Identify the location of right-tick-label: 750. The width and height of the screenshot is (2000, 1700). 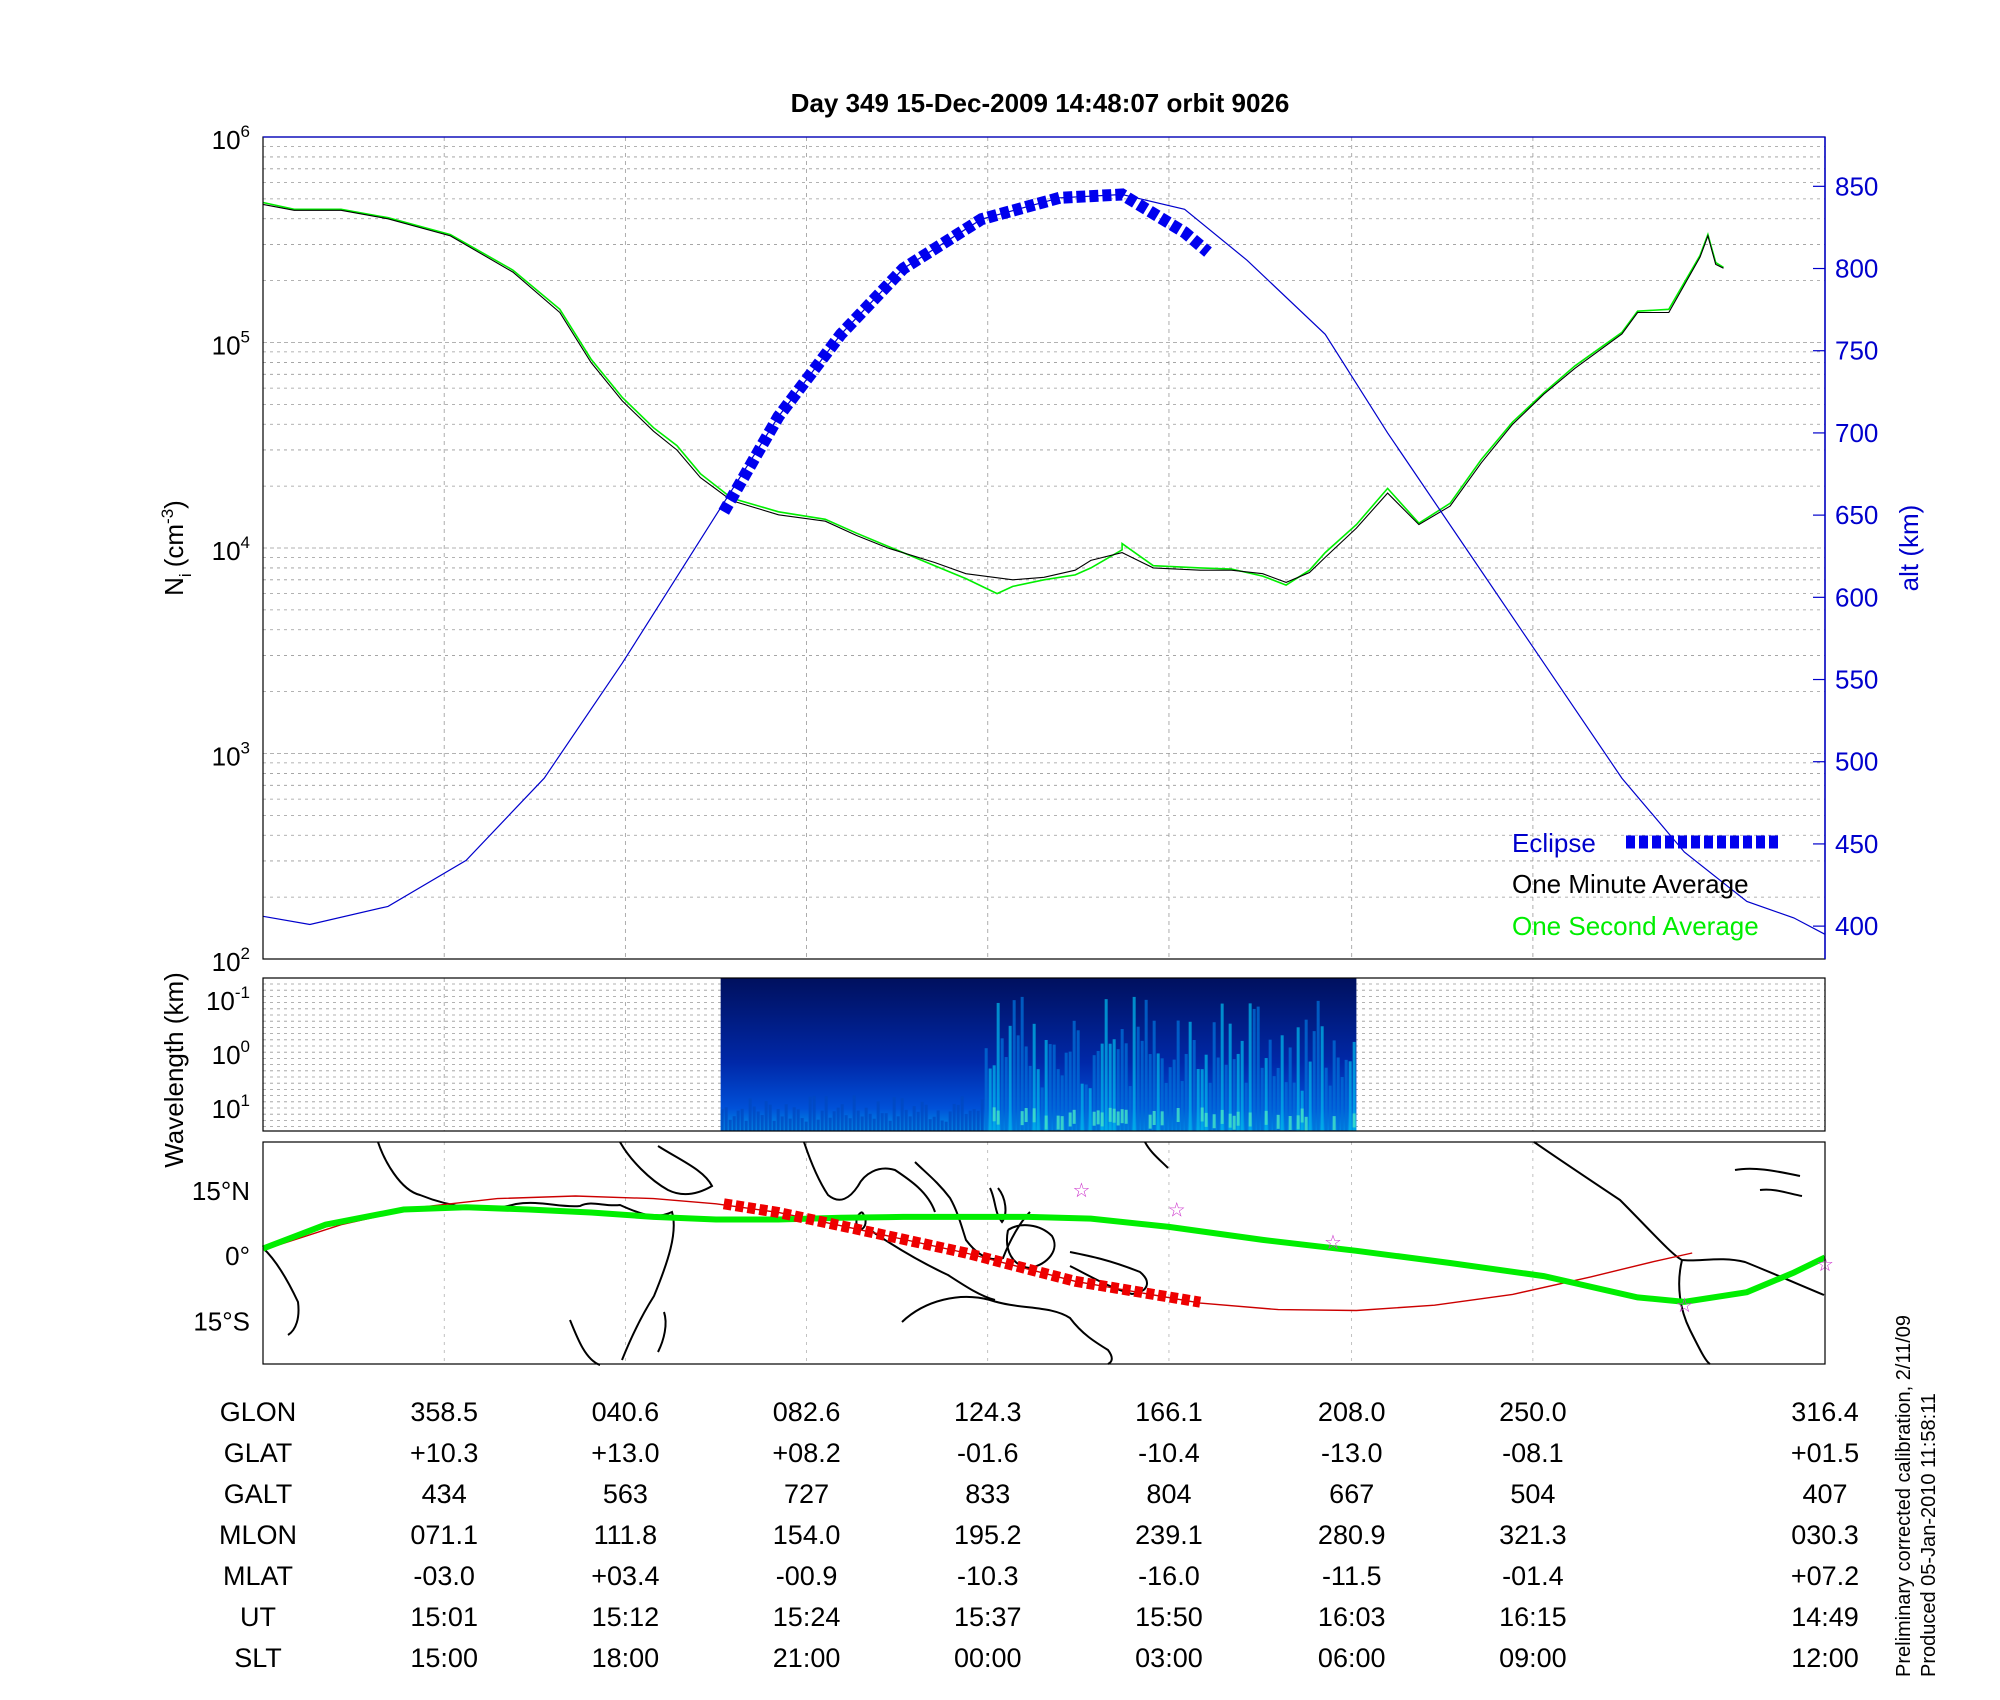
(1856, 351).